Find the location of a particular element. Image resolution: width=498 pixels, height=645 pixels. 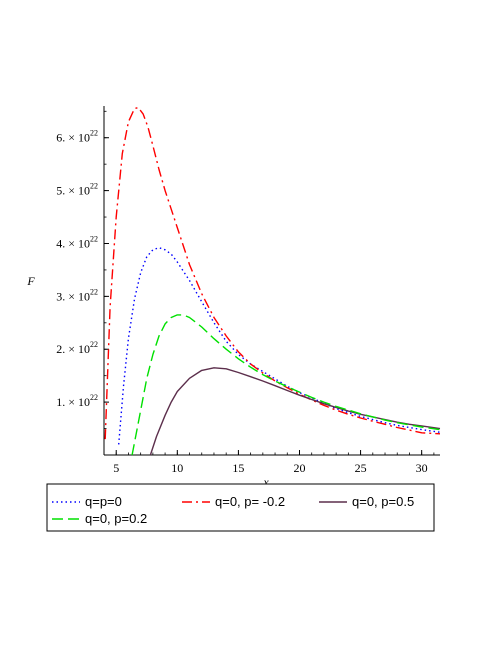

y-tick-label: 1. × 1022 is located at coordinates (77, 401).